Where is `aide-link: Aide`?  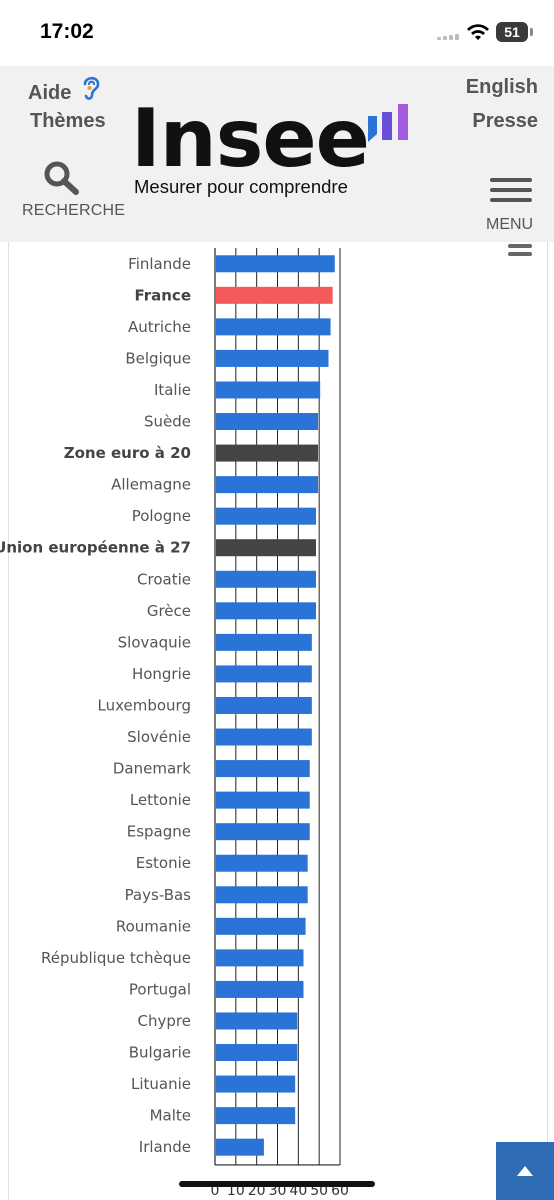 aide-link: Aide is located at coordinates (50, 93).